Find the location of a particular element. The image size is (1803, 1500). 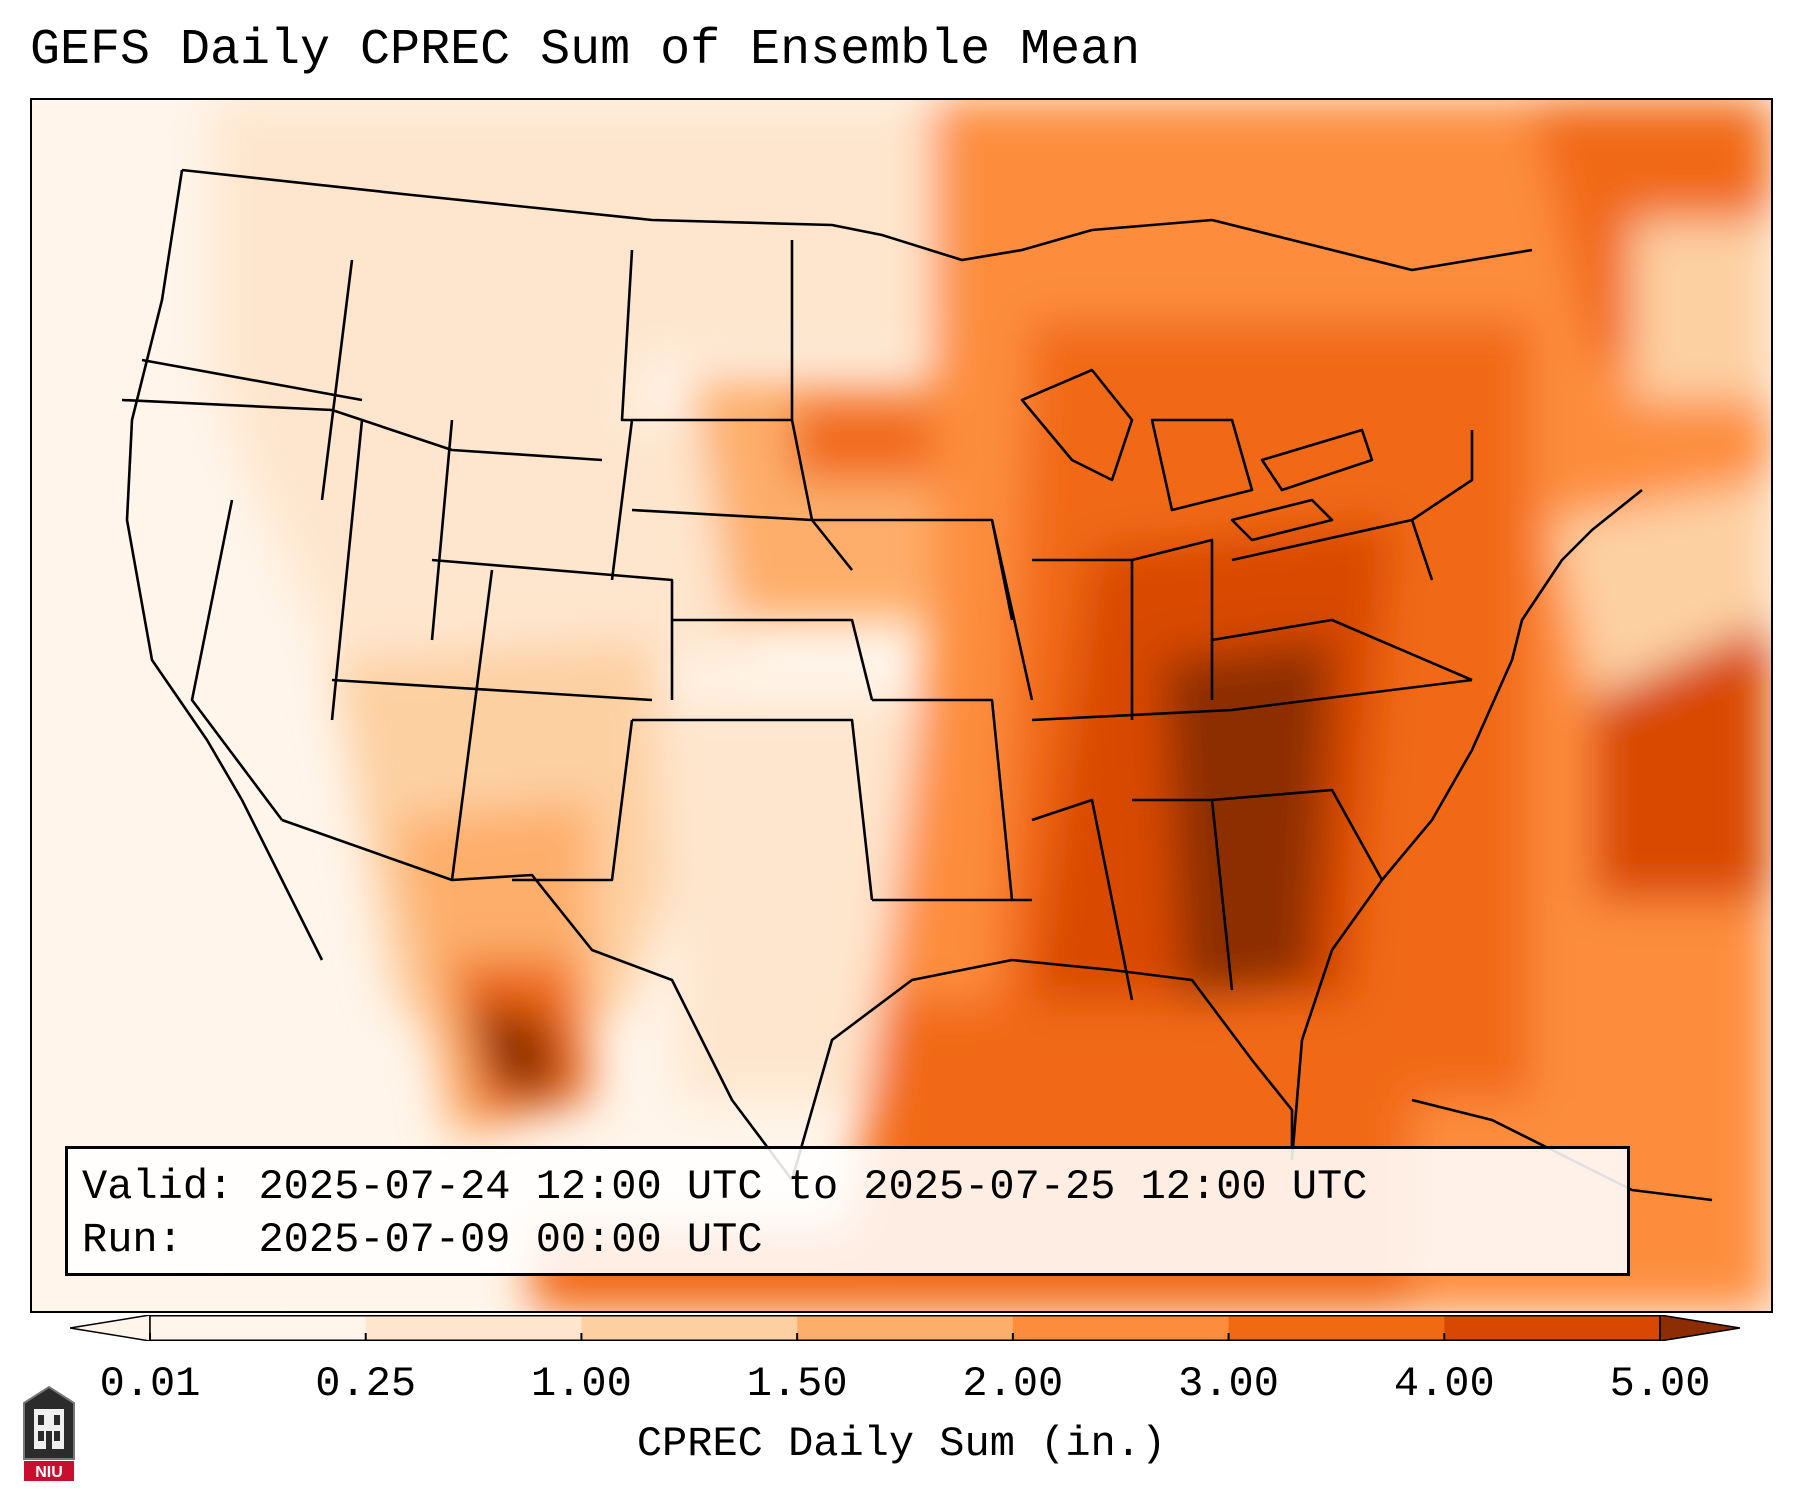

colorbar-outline is located at coordinates (905, 1328).